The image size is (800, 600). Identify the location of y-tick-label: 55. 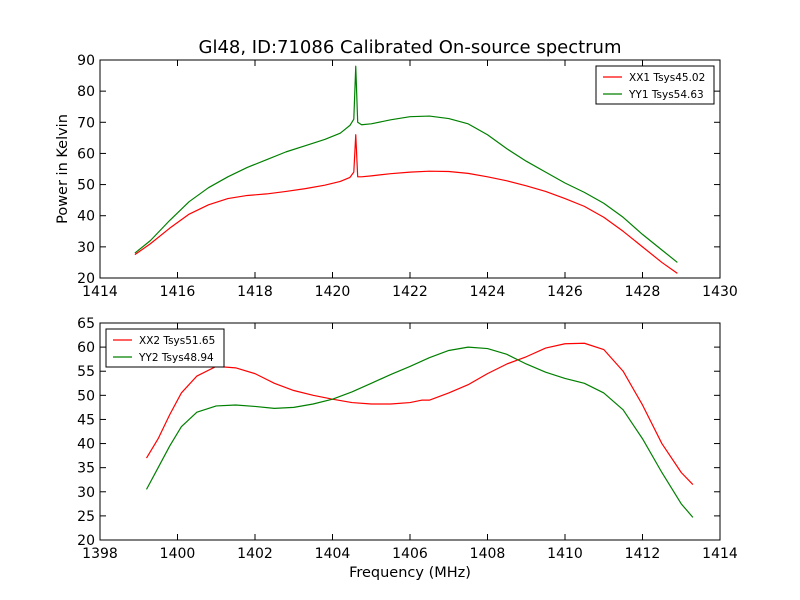
(86, 372).